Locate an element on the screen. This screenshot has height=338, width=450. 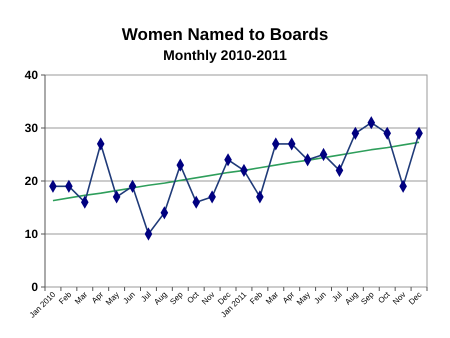
y-tick-label: 0 is located at coordinates (34, 287).